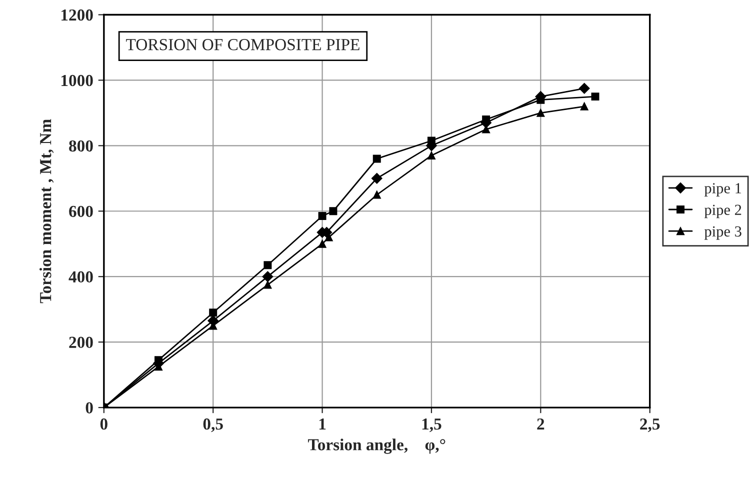 The width and height of the screenshot is (753, 491). I want to click on y-tick-label: 0, so click(89, 408).